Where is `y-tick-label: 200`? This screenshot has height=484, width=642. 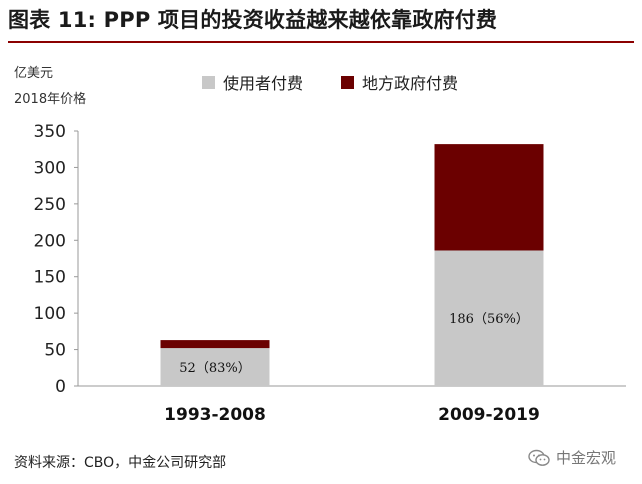
y-tick-label: 200 is located at coordinates (50, 241).